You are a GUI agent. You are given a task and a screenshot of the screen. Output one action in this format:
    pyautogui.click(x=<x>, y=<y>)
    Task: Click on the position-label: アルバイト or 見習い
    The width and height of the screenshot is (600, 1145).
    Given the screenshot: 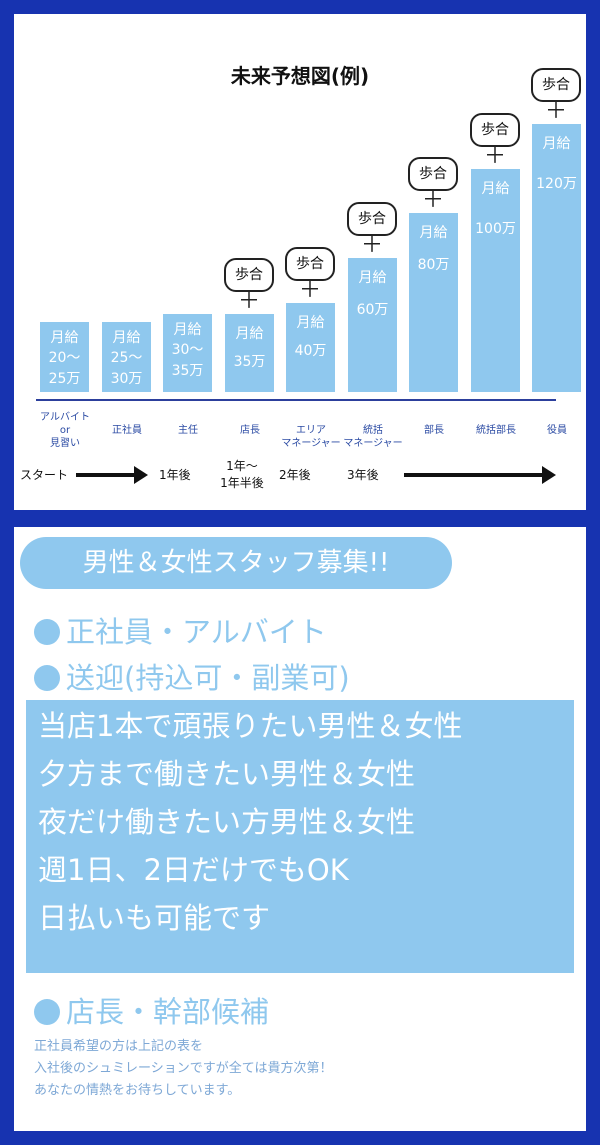 What is the action you would take?
    pyautogui.click(x=65, y=430)
    